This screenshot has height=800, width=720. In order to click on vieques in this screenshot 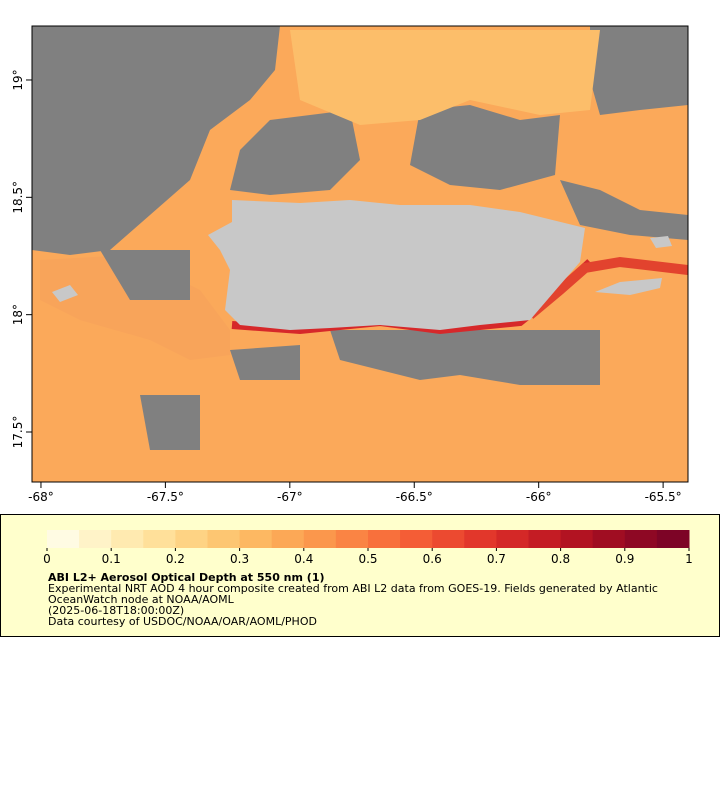, I will do `click(628, 286)`.